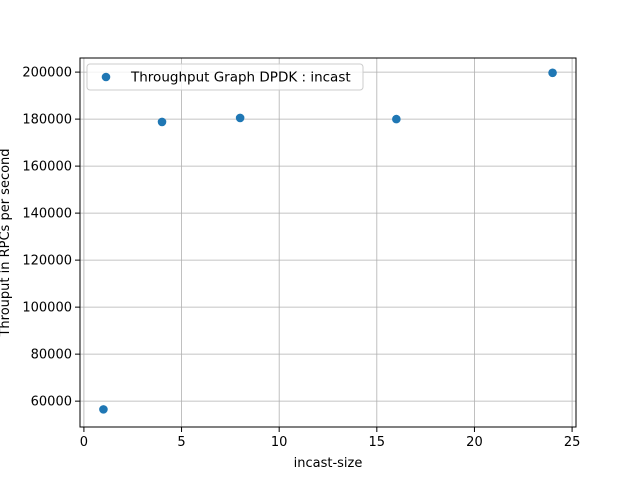  I want to click on y-tick-label: 180000, so click(47, 120).